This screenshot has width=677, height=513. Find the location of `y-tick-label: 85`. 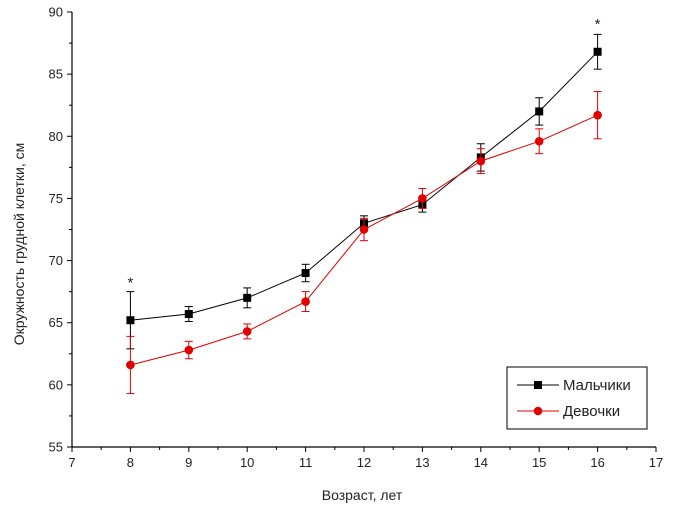

y-tick-label: 85 is located at coordinates (56, 74).